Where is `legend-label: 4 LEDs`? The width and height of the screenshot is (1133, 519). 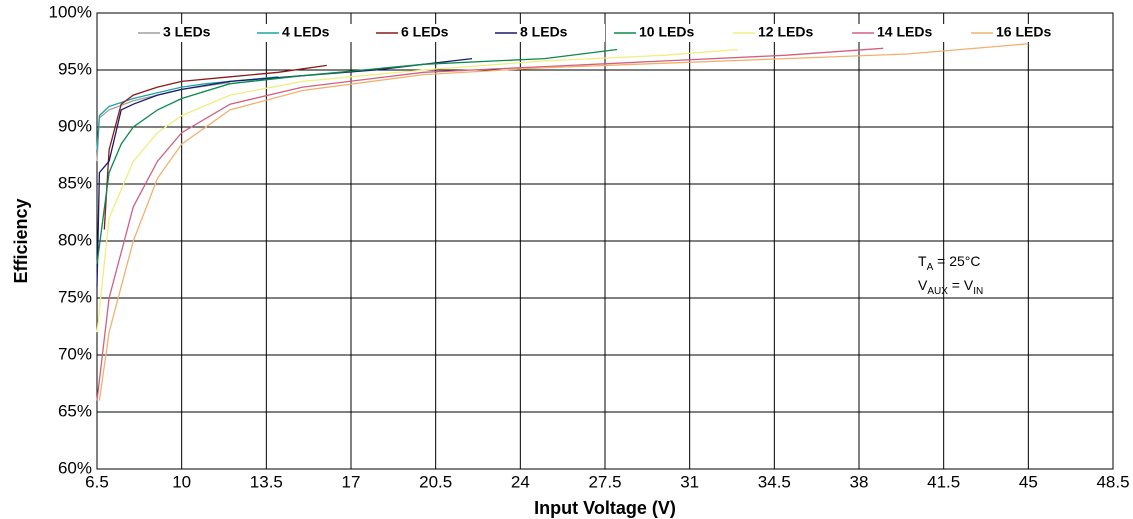 legend-label: 4 LEDs is located at coordinates (306, 32).